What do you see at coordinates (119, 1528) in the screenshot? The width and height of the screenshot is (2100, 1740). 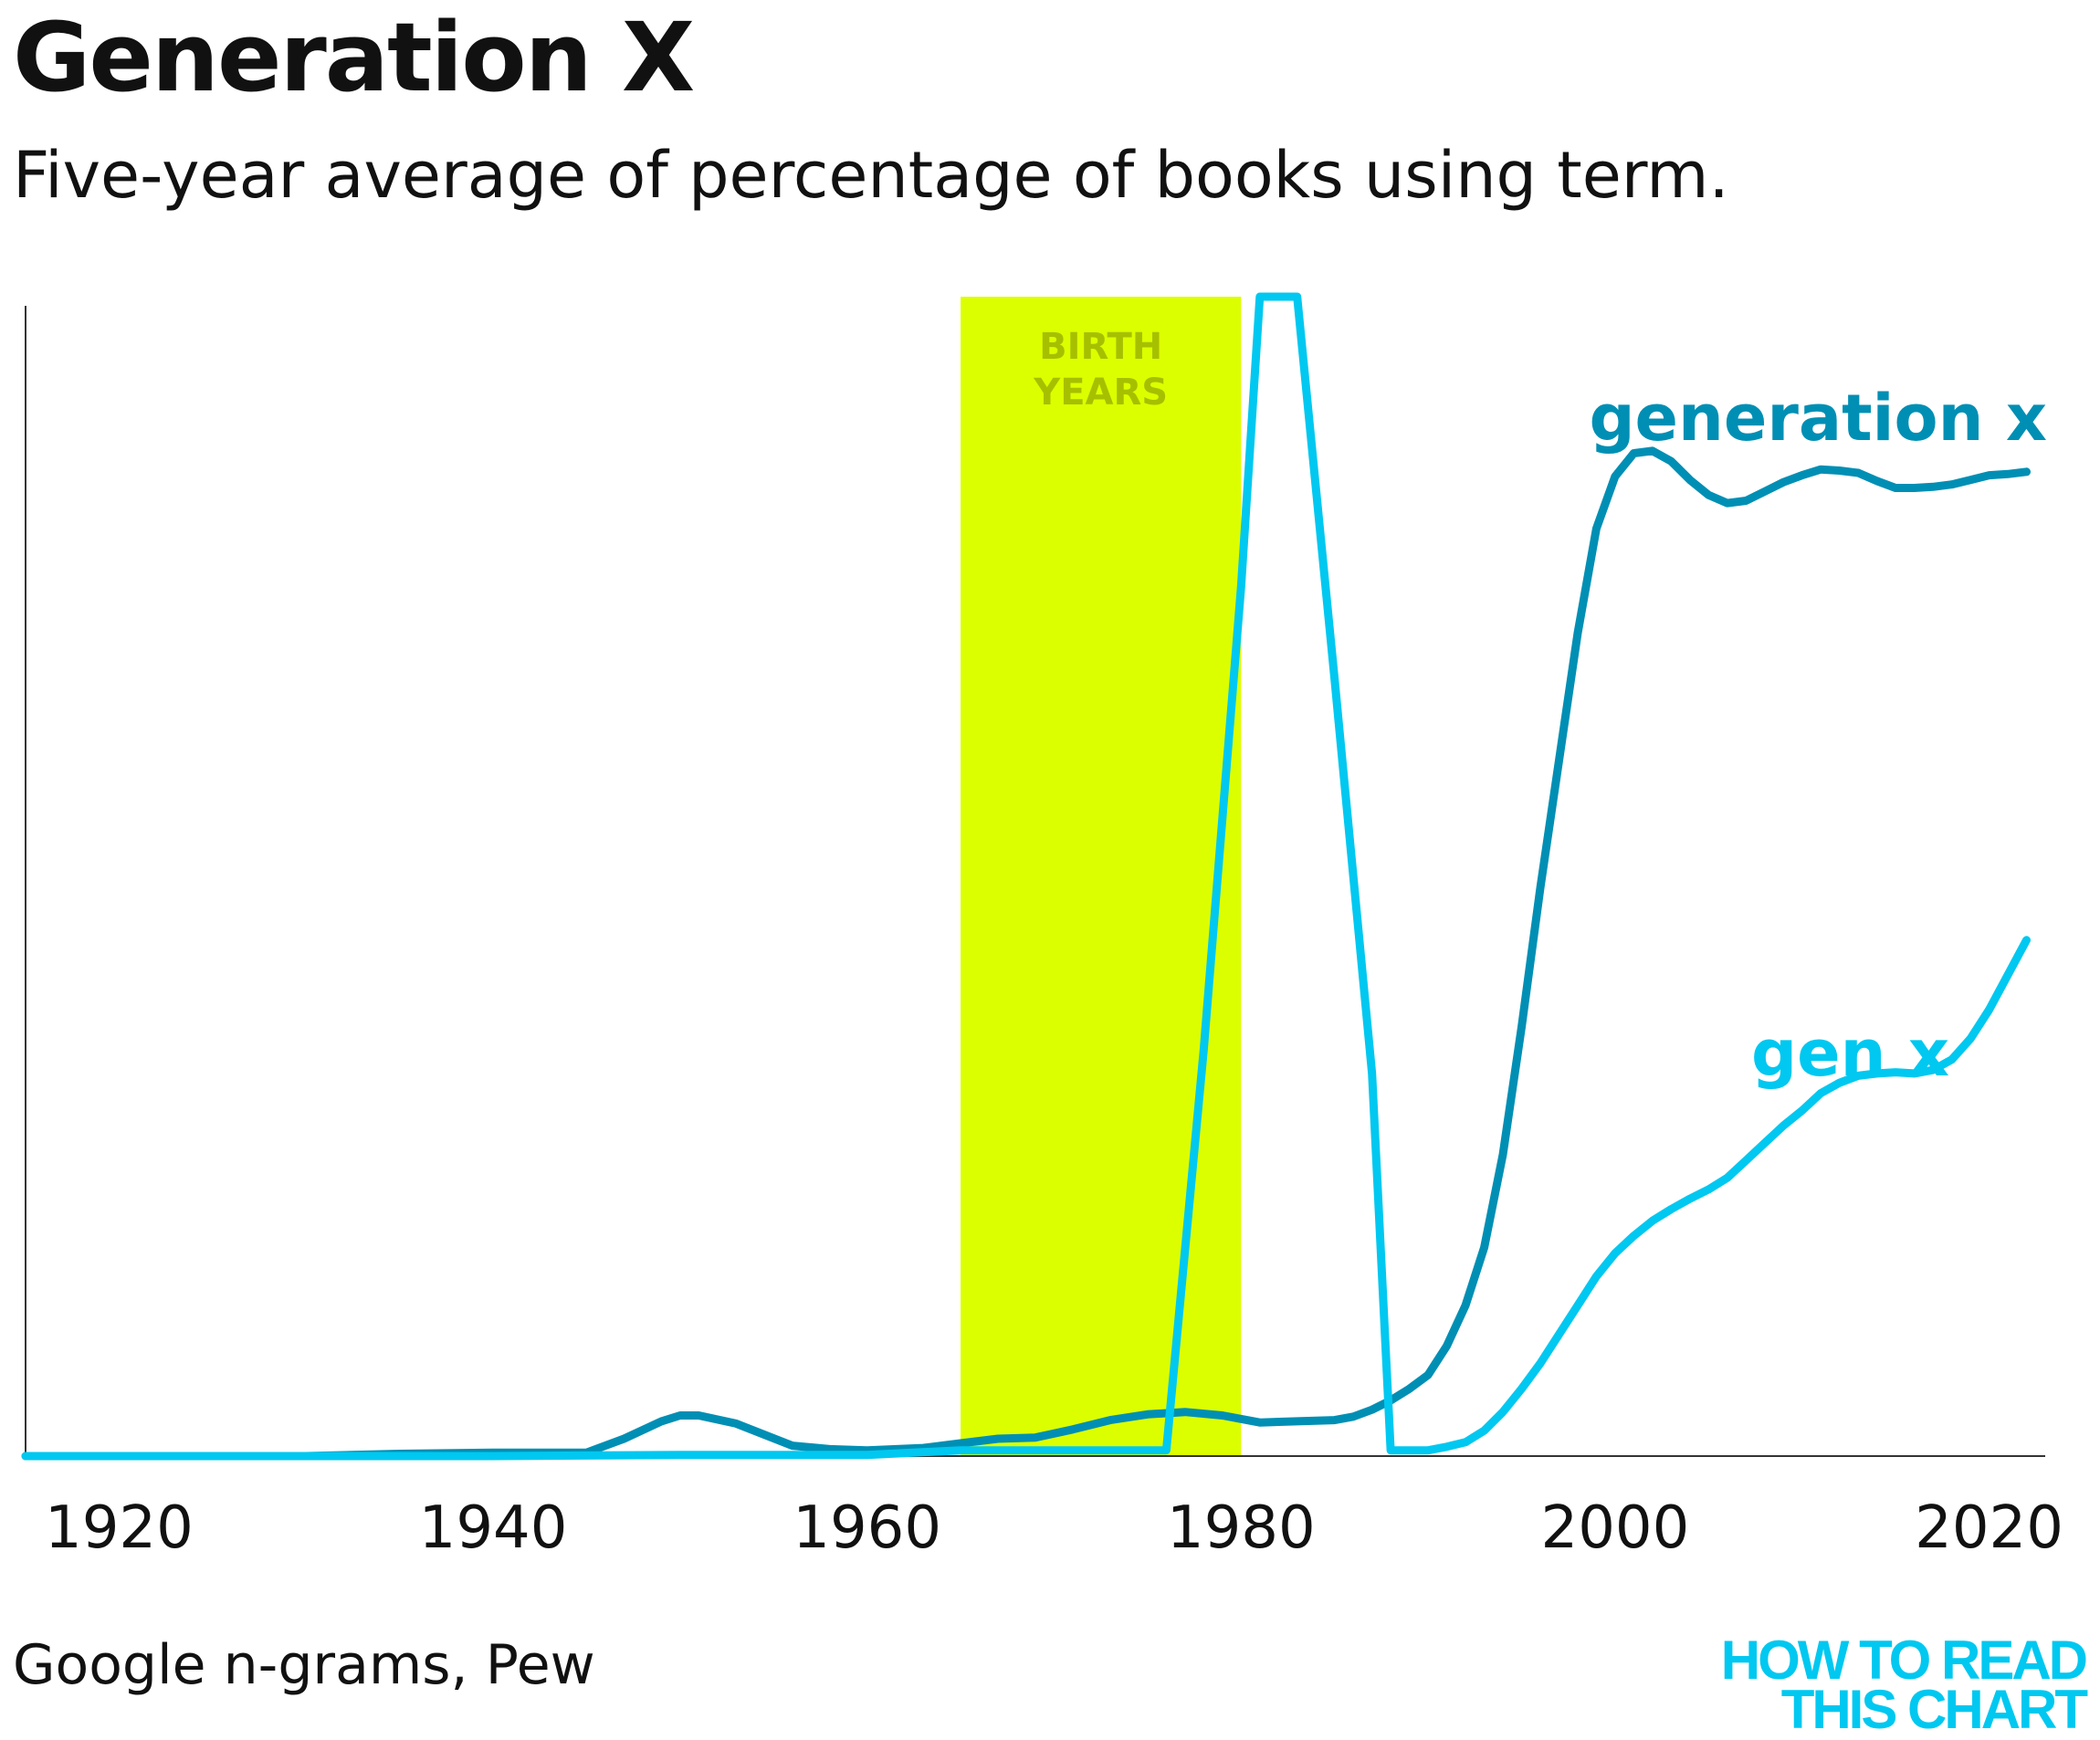 I see `x-tick-1920: 1920` at bounding box center [119, 1528].